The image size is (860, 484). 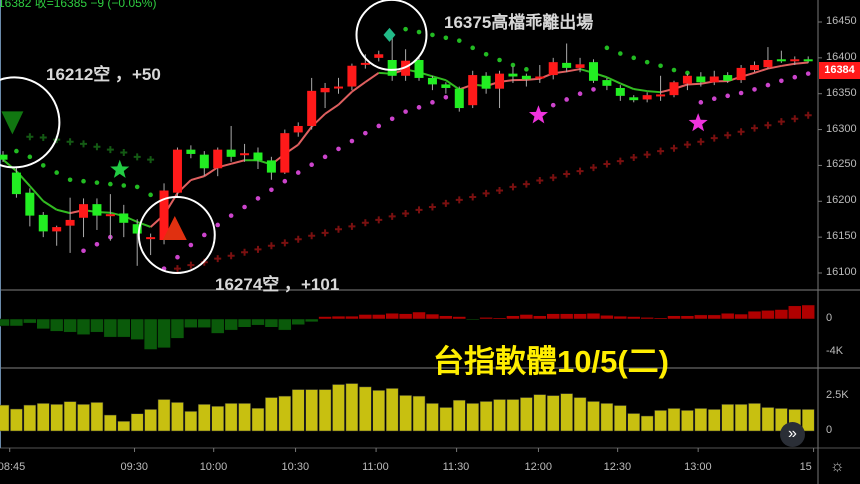 I want to click on overlay-title: 台指軟體10/5(二), so click(x=551, y=361).